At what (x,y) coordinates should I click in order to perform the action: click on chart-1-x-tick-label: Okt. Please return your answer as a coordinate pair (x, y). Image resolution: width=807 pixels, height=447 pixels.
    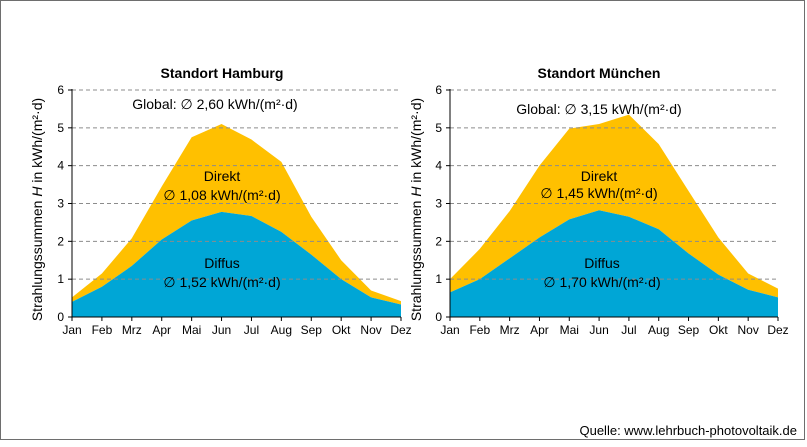
    Looking at the image, I should click on (341, 330).